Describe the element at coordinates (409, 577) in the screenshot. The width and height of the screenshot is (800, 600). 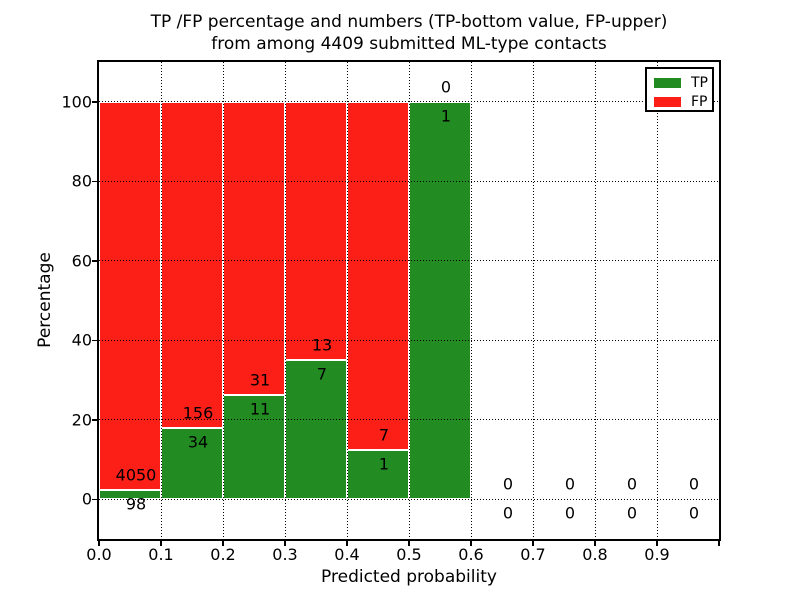
I see `x-axis-label: Predicted probability` at that location.